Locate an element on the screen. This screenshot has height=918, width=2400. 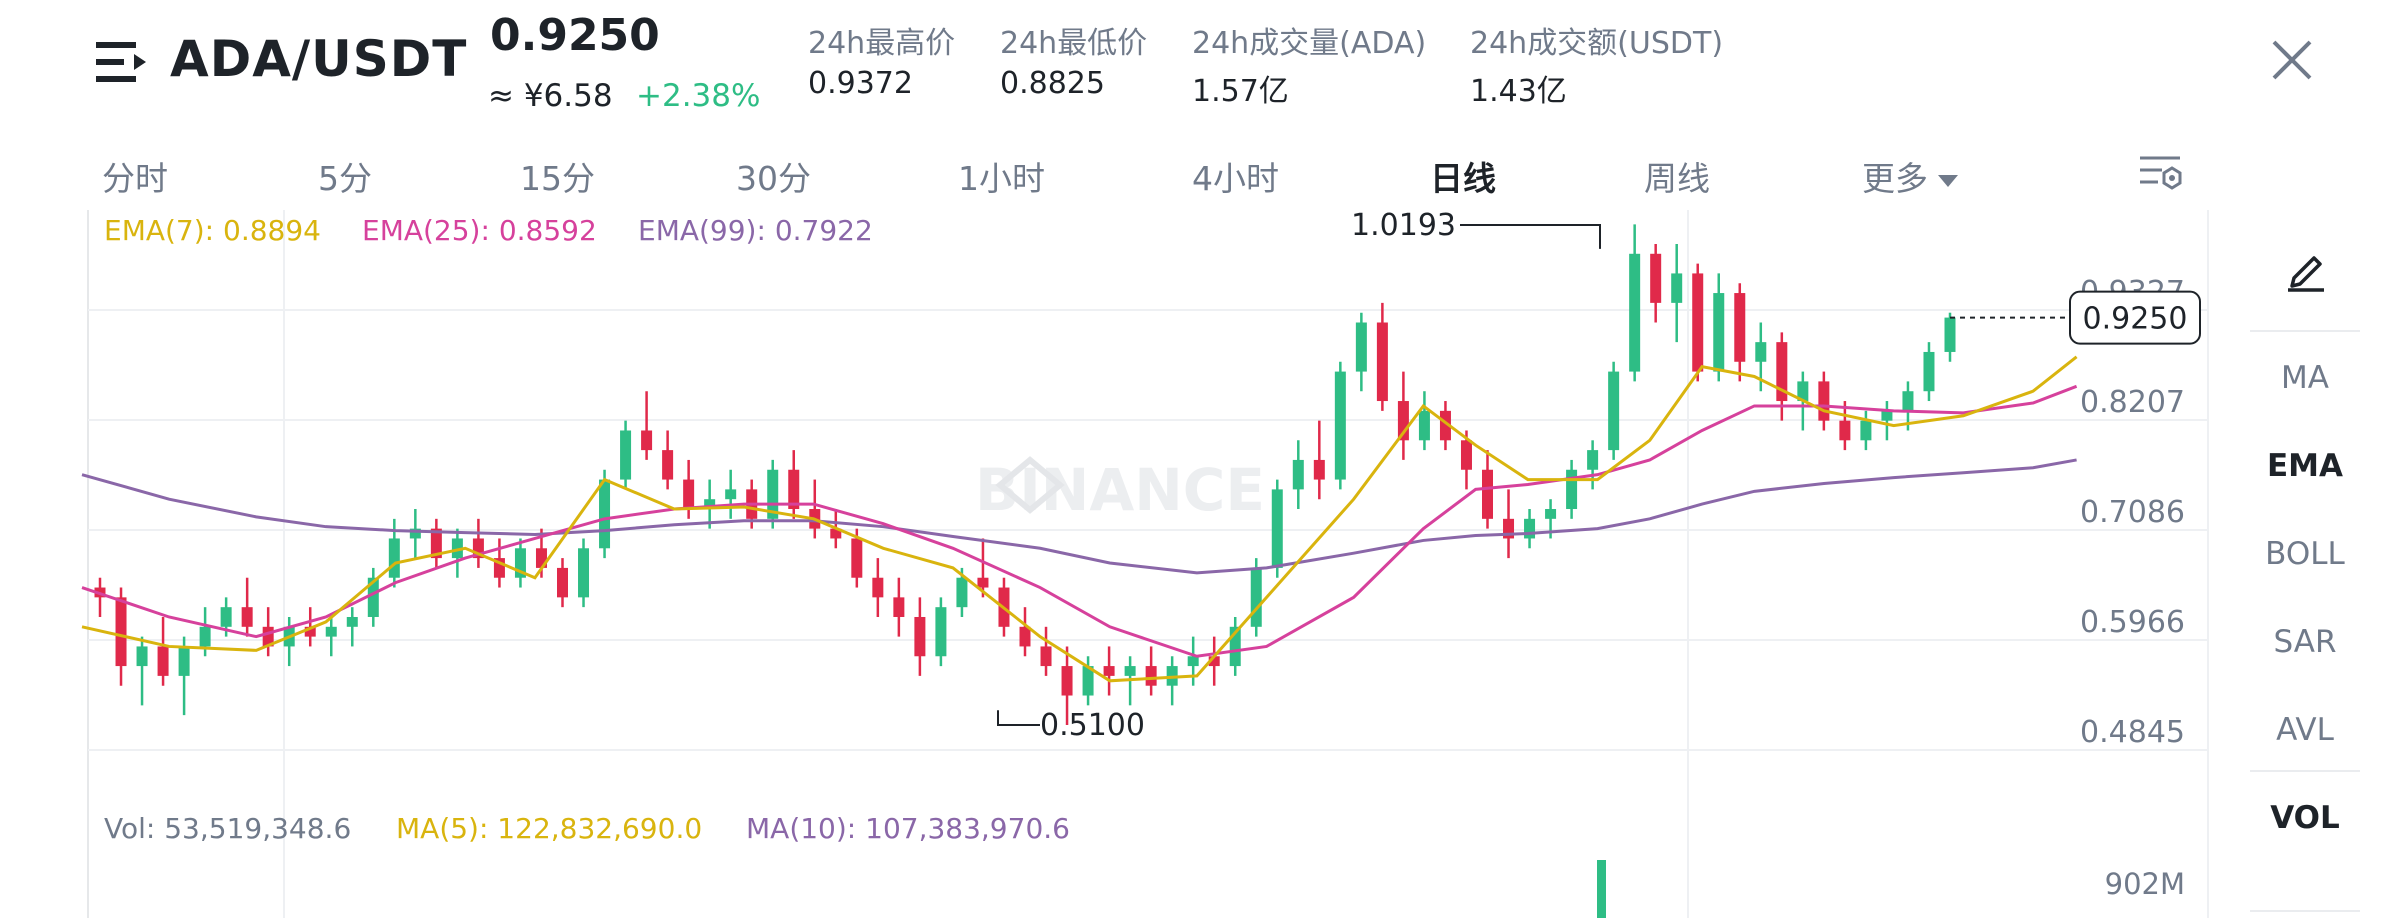
ema25-label: EMA(25): 0.8592 is located at coordinates (479, 230).